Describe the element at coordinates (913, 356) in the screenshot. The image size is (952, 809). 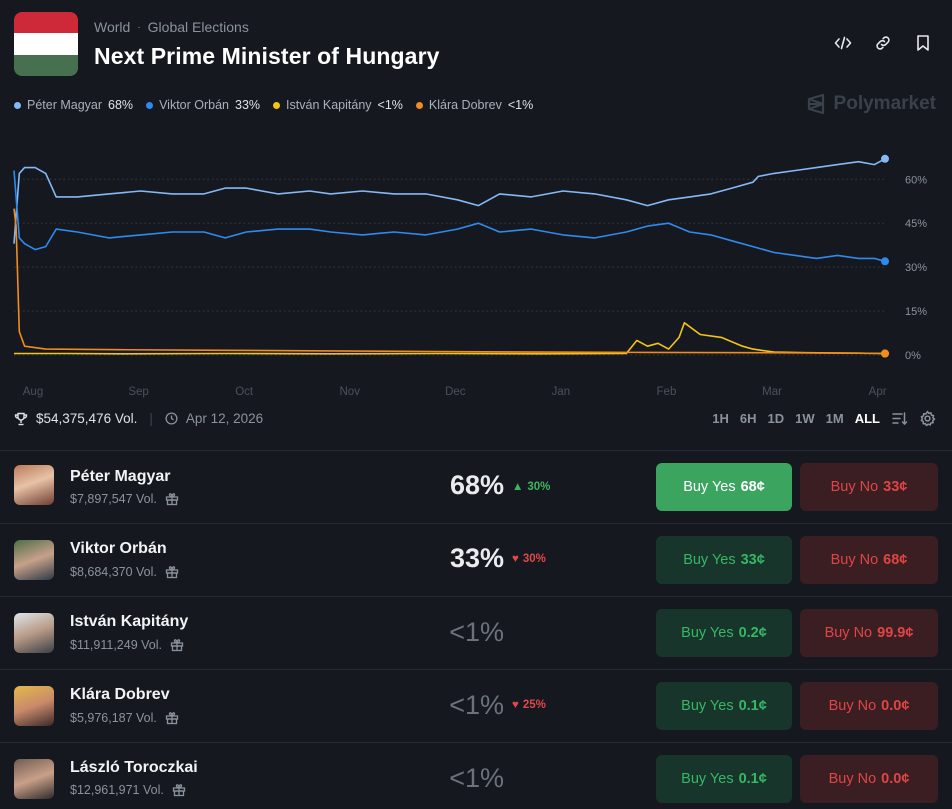
I see `y-tick-label: 0%` at that location.